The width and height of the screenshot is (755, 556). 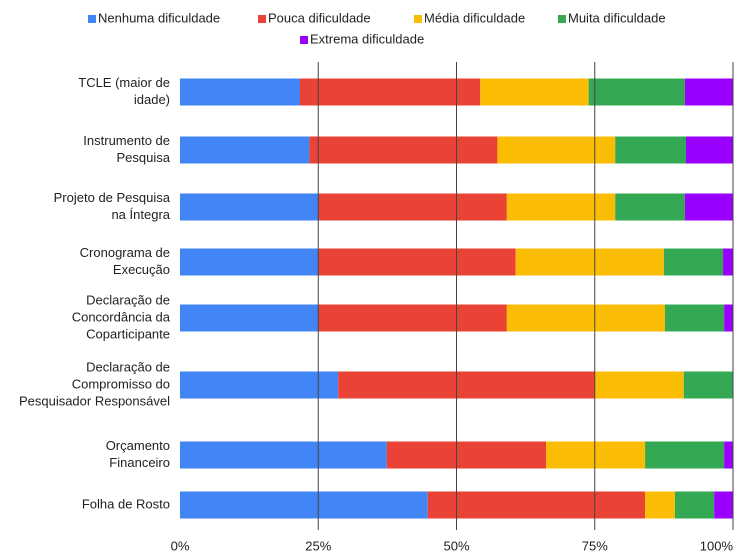 What do you see at coordinates (121, 316) in the screenshot?
I see `category-label: Concordância da` at bounding box center [121, 316].